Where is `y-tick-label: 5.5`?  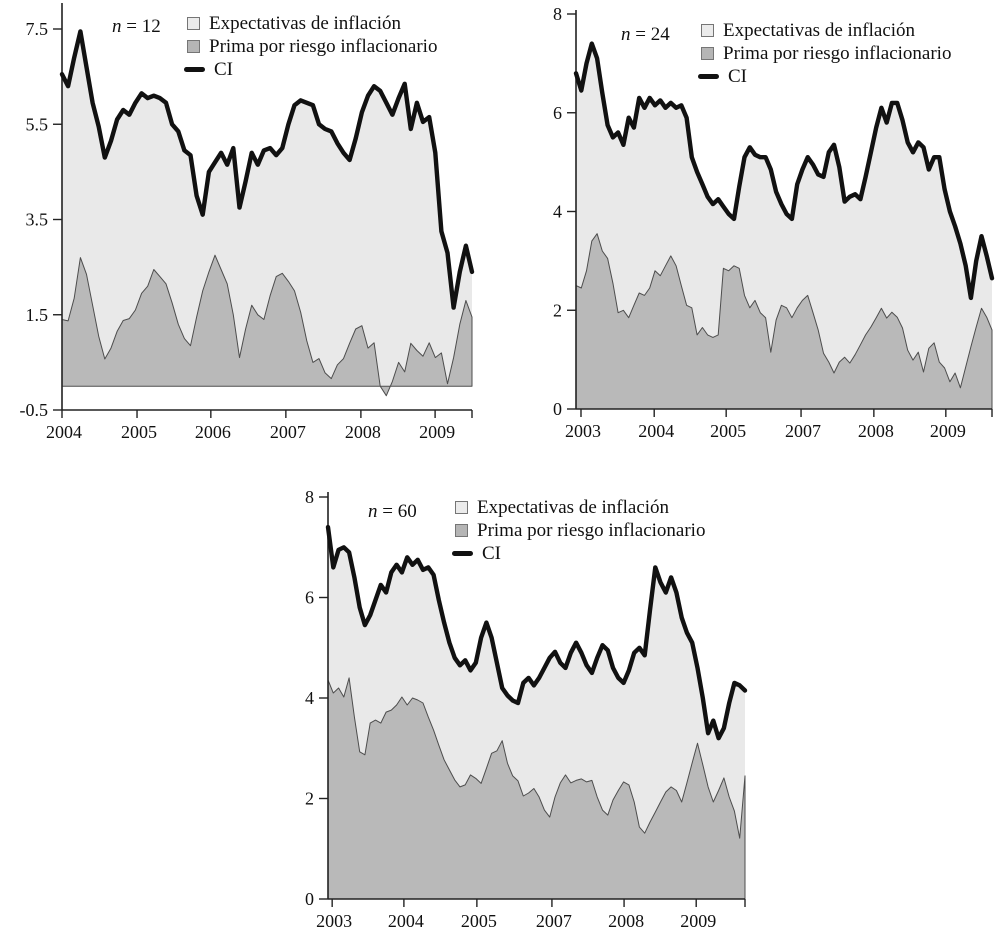 y-tick-label: 5.5 is located at coordinates (37, 124).